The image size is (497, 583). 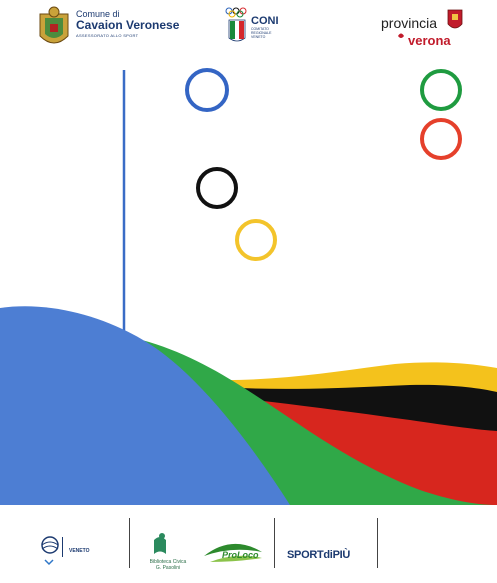 I want to click on veneto-label: VENETO, so click(x=79, y=551).